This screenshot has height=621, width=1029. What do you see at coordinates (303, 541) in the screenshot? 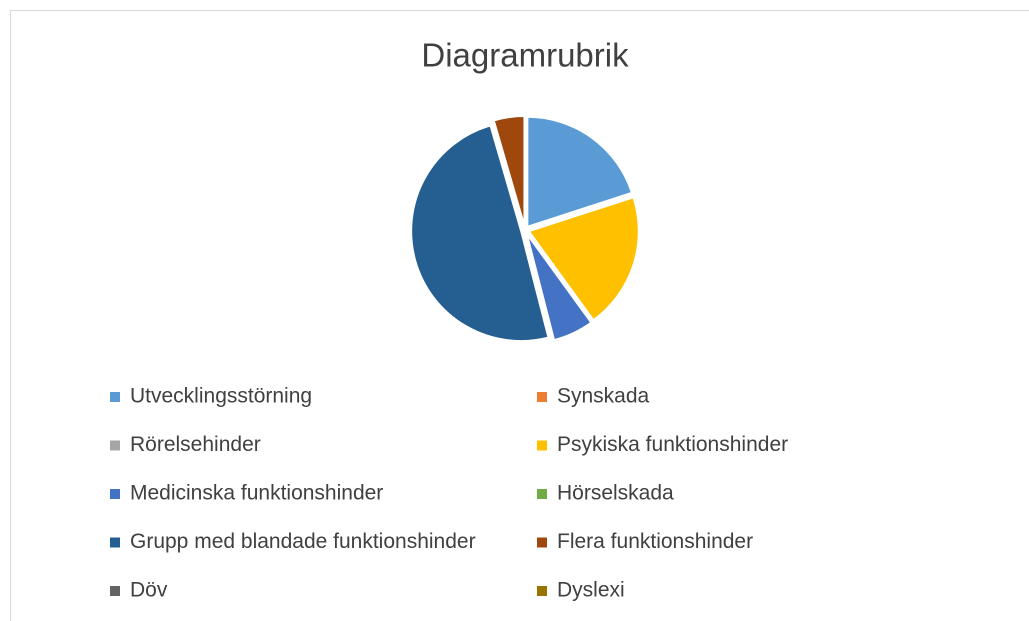
I see `legend-label: Grupp med blandade funktionshinder` at bounding box center [303, 541].